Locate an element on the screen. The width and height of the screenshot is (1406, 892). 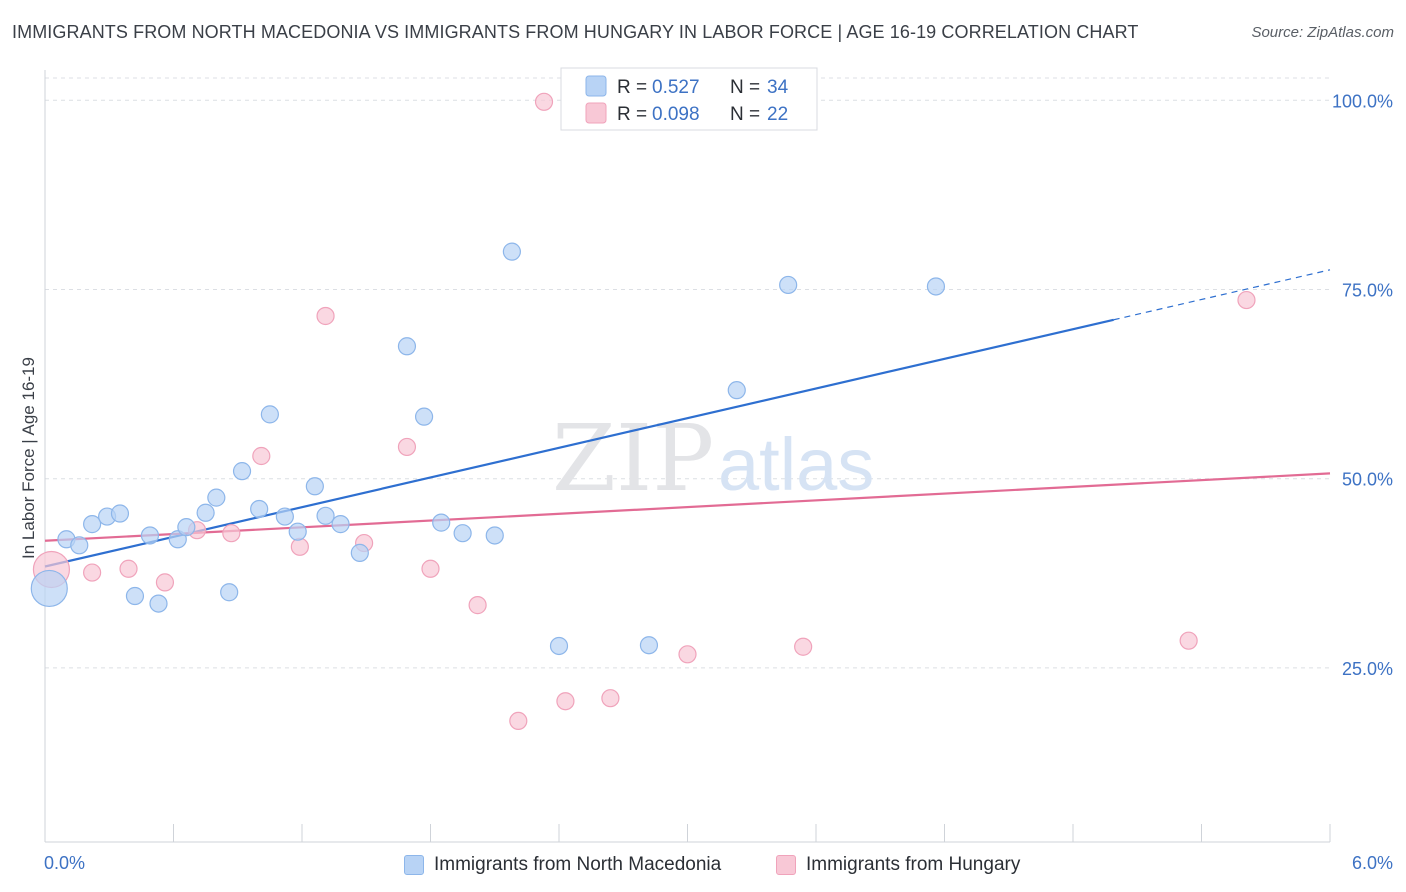
y-axis-label: In Labor Force | Age 16-19 is located at coordinates (28, 458).